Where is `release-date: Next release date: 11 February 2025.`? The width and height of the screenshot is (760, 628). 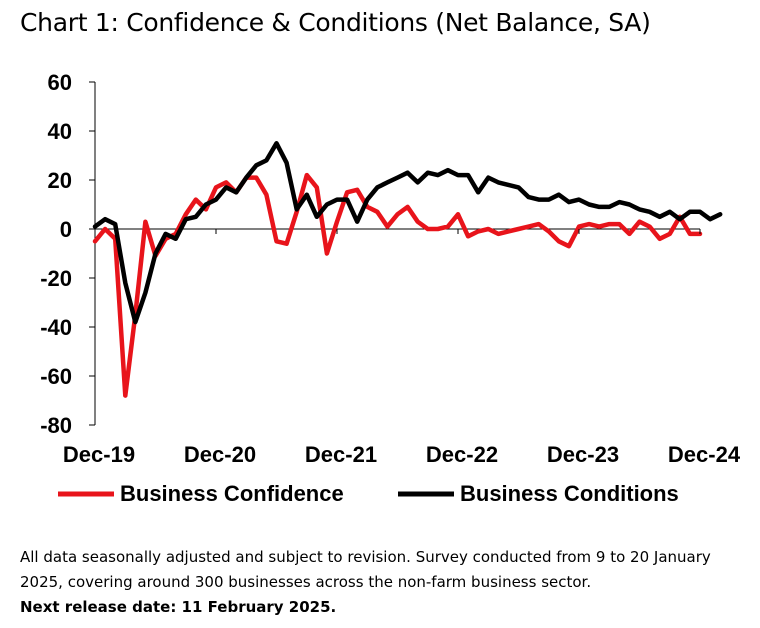
release-date: Next release date: 11 February 2025. is located at coordinates (178, 607).